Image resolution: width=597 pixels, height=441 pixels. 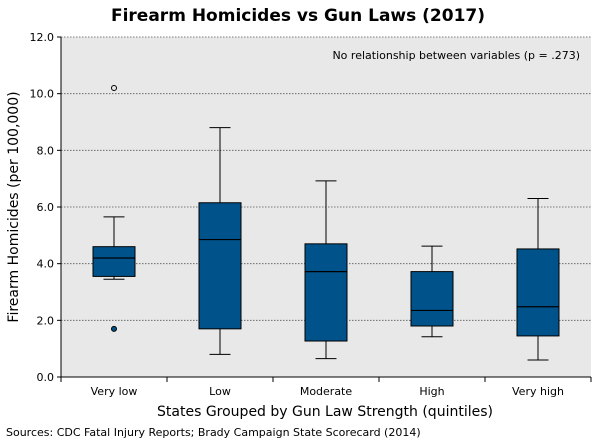 I want to click on chart-title: Firearm Homicides vs Gun Laws (2017), so click(x=298, y=16).